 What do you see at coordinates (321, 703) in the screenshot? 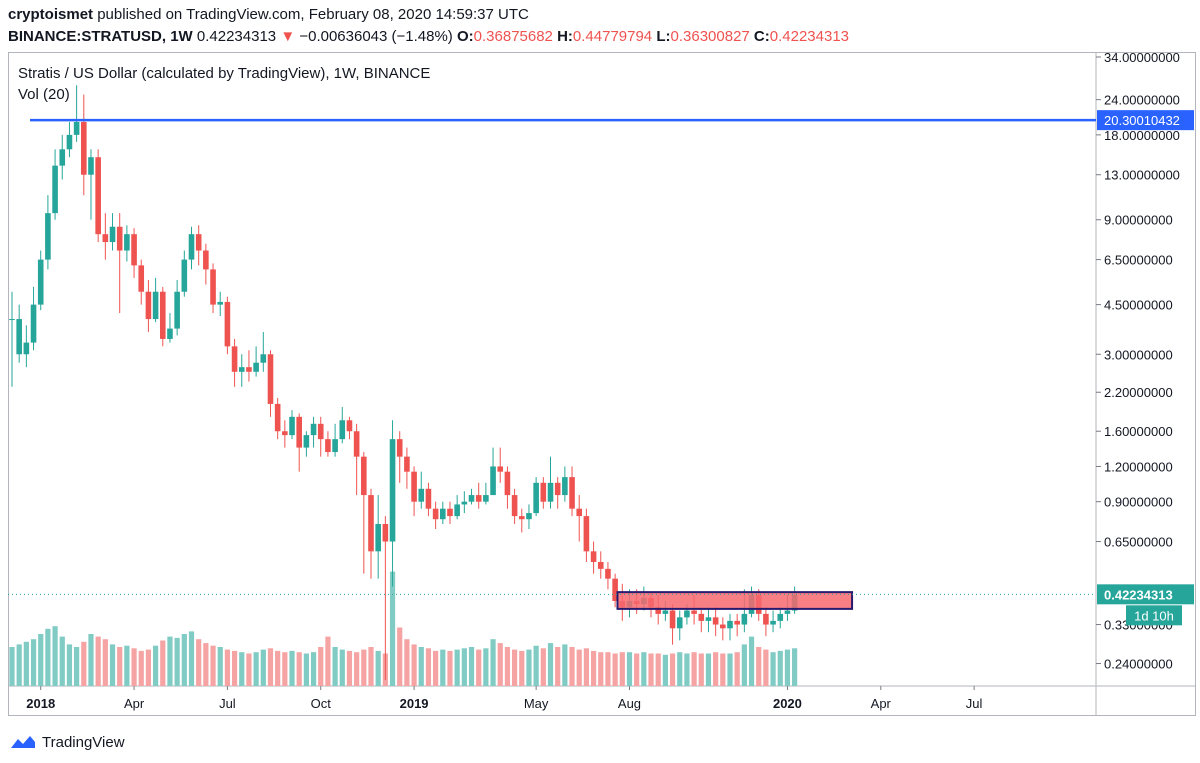
I see `time-tick-label: Oct` at bounding box center [321, 703].